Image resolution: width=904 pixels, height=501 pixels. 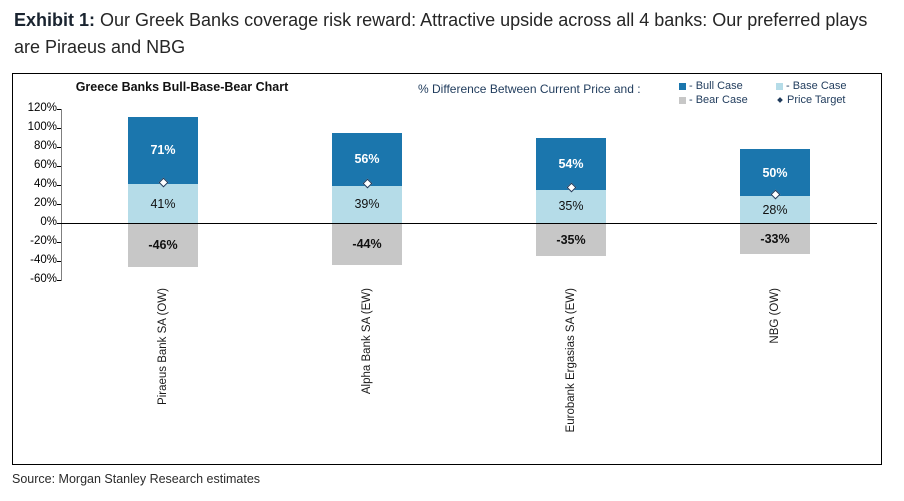 I want to click on y-tick-label: -60%, so click(x=43, y=279).